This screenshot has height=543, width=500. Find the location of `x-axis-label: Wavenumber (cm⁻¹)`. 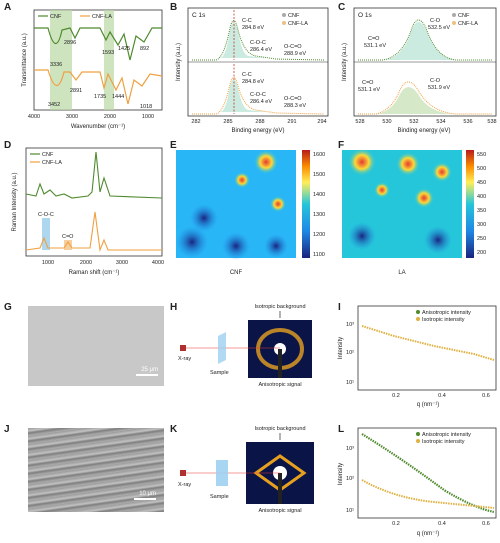

x-axis-label: Wavenumber (cm⁻¹) is located at coordinates (98, 127).